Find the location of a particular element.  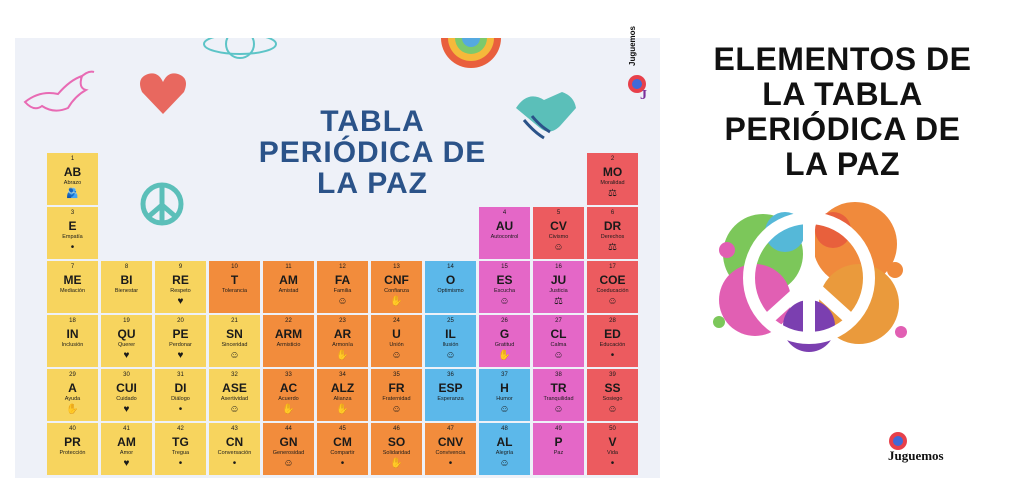

element-name: Alegría is located at coordinates (504, 453).